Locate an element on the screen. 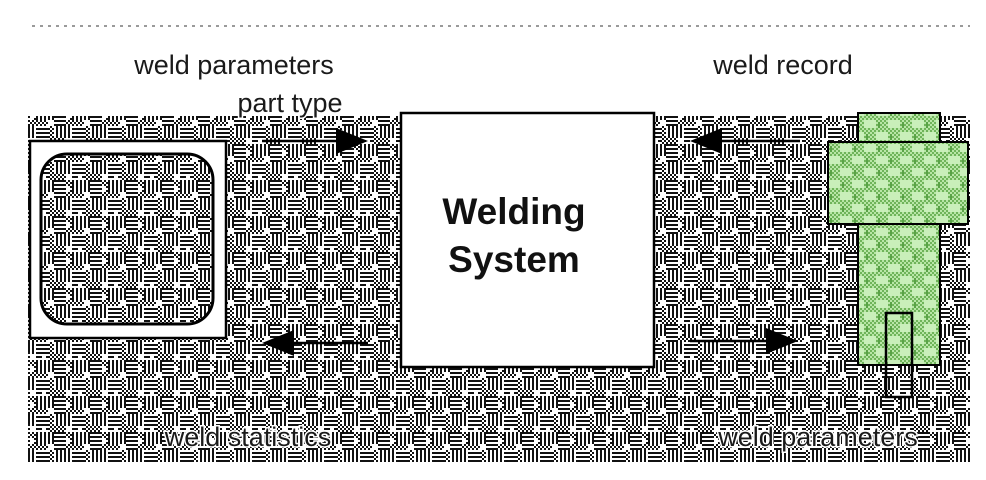 The width and height of the screenshot is (986, 480). arrow-to-system is located at coordinates (315, 141).